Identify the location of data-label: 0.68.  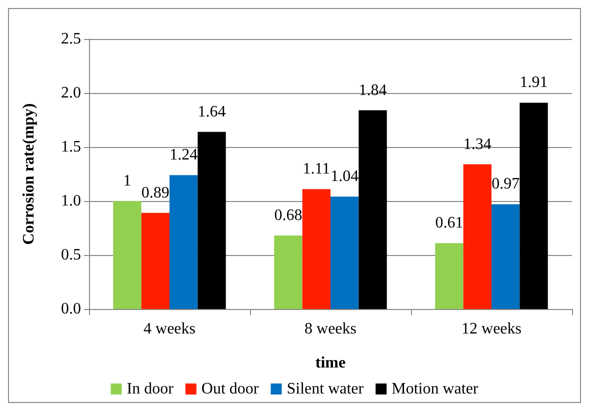
(288, 215).